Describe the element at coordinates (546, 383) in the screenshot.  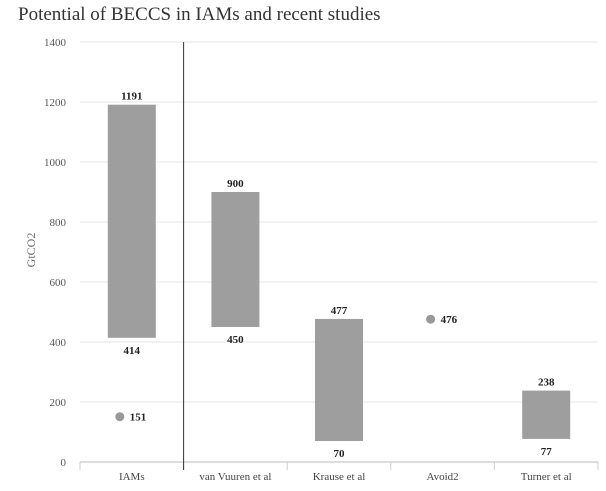
I see `range-high-label: 238` at that location.